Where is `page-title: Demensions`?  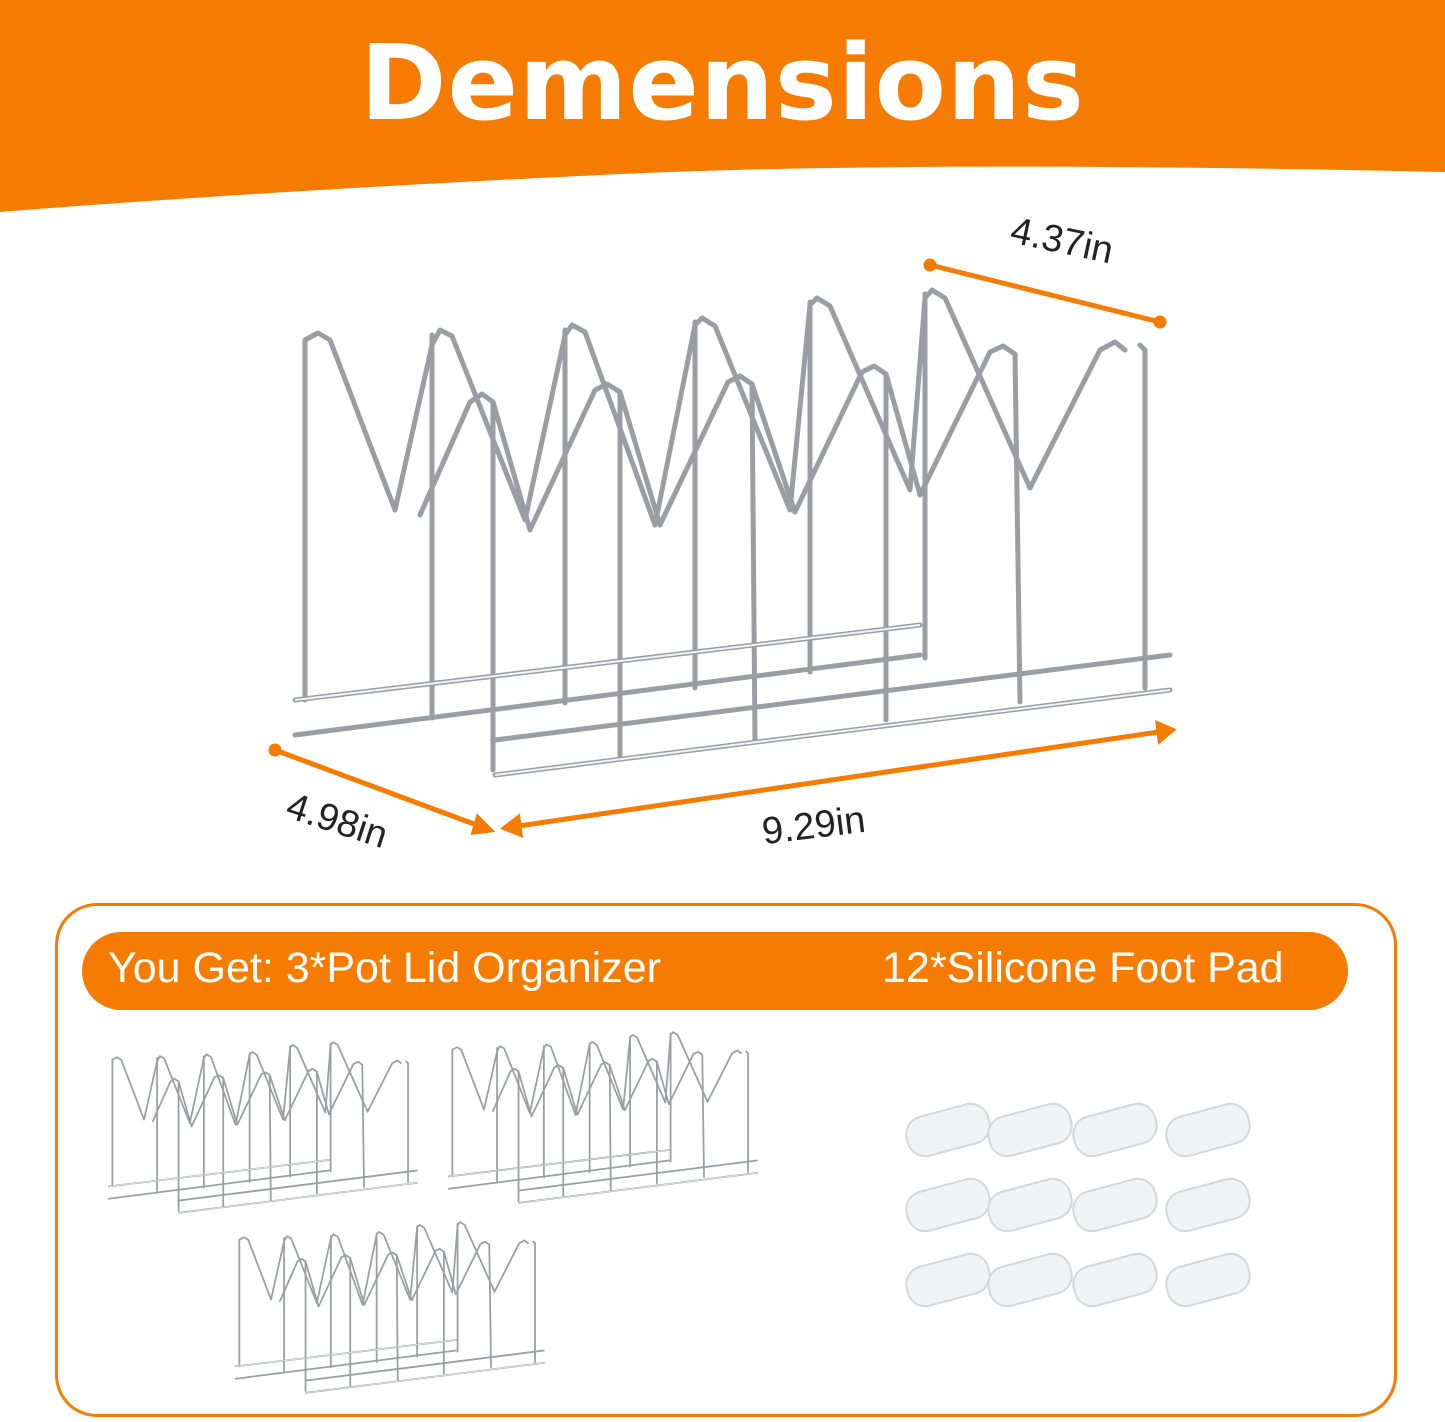
page-title: Demensions is located at coordinates (722, 83).